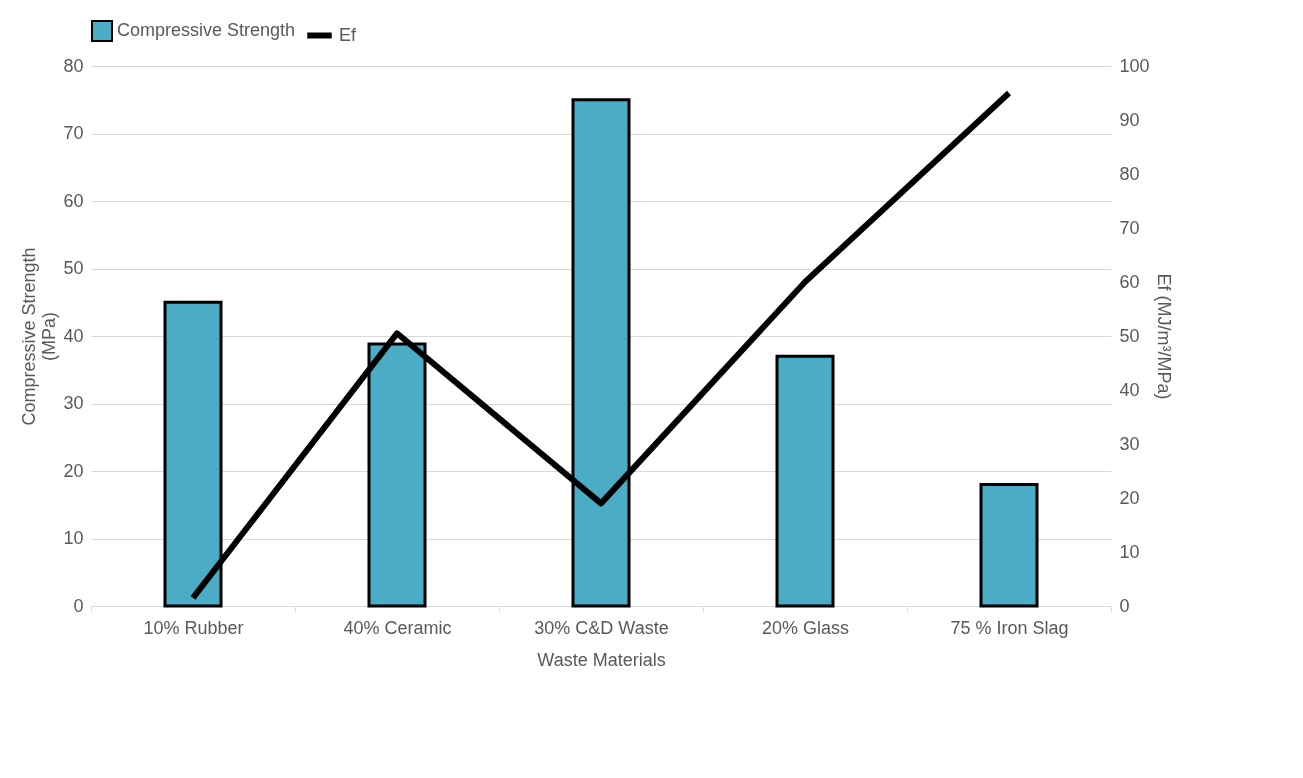 The image size is (1303, 778). I want to click on y2-tick-label: 50, so click(1129, 335).